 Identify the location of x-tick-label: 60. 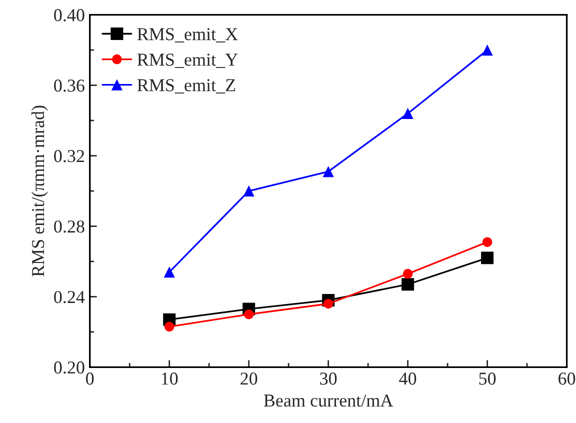
(567, 378).